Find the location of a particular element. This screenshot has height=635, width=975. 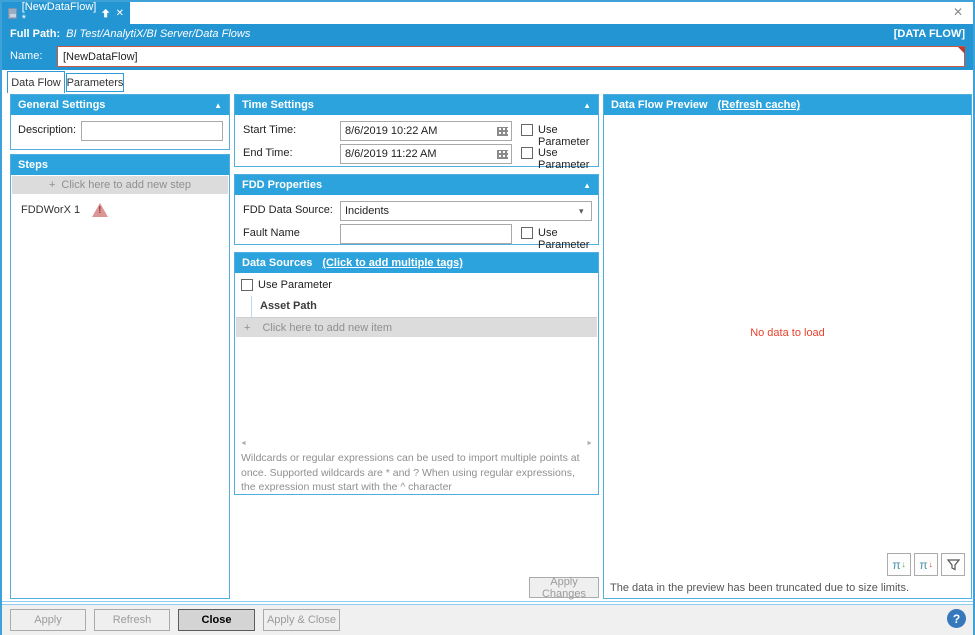

fdd-data-source-label: FDD Data Source: is located at coordinates (288, 210).